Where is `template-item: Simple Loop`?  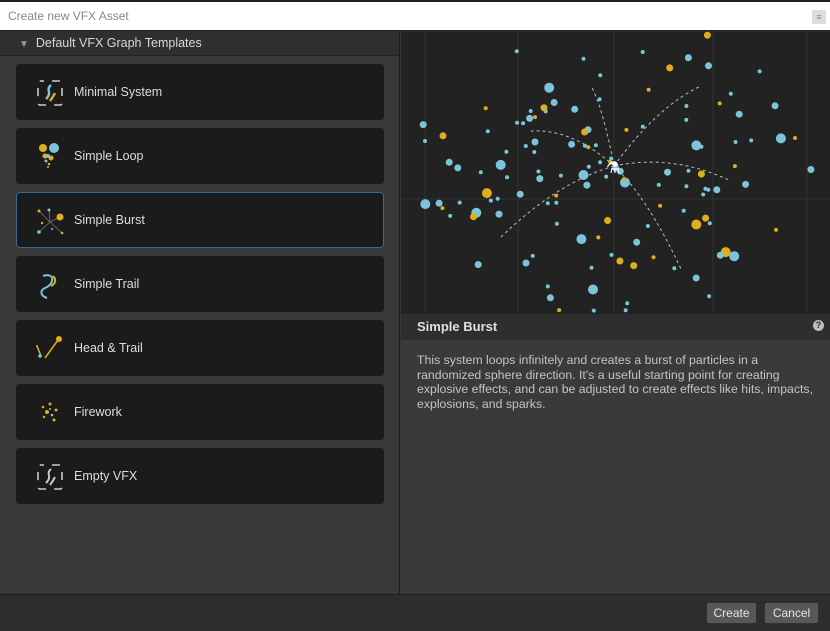 template-item: Simple Loop is located at coordinates (200, 156).